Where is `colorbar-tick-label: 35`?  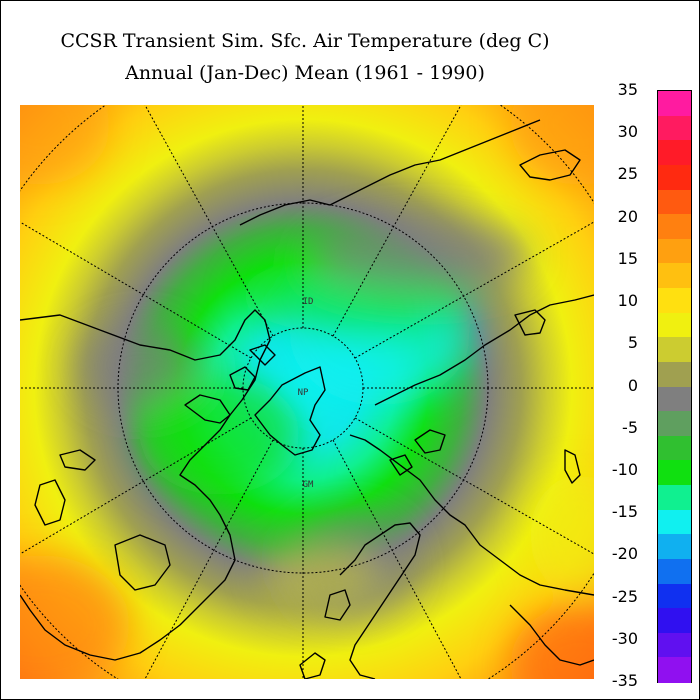
colorbar-tick-label: 35 is located at coordinates (627, 89).